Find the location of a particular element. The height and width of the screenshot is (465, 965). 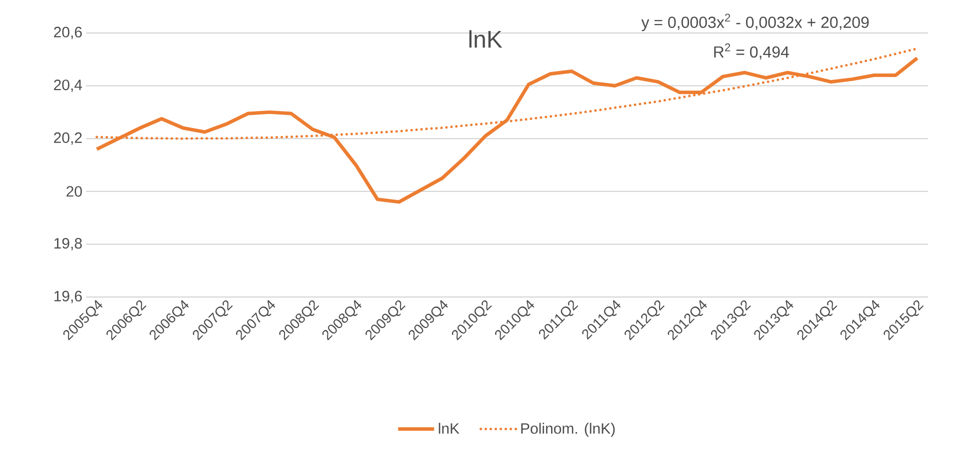

text: y = 0,0003x$^{2}$ - 0,0032x + 20,209 is located at coordinates (755, 23).